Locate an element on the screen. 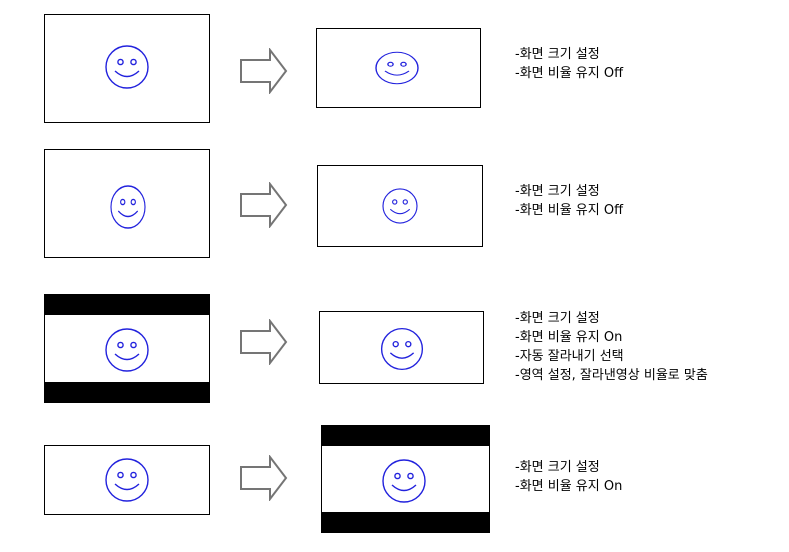 The height and width of the screenshot is (552, 789). row1-result-frame is located at coordinates (398, 68).